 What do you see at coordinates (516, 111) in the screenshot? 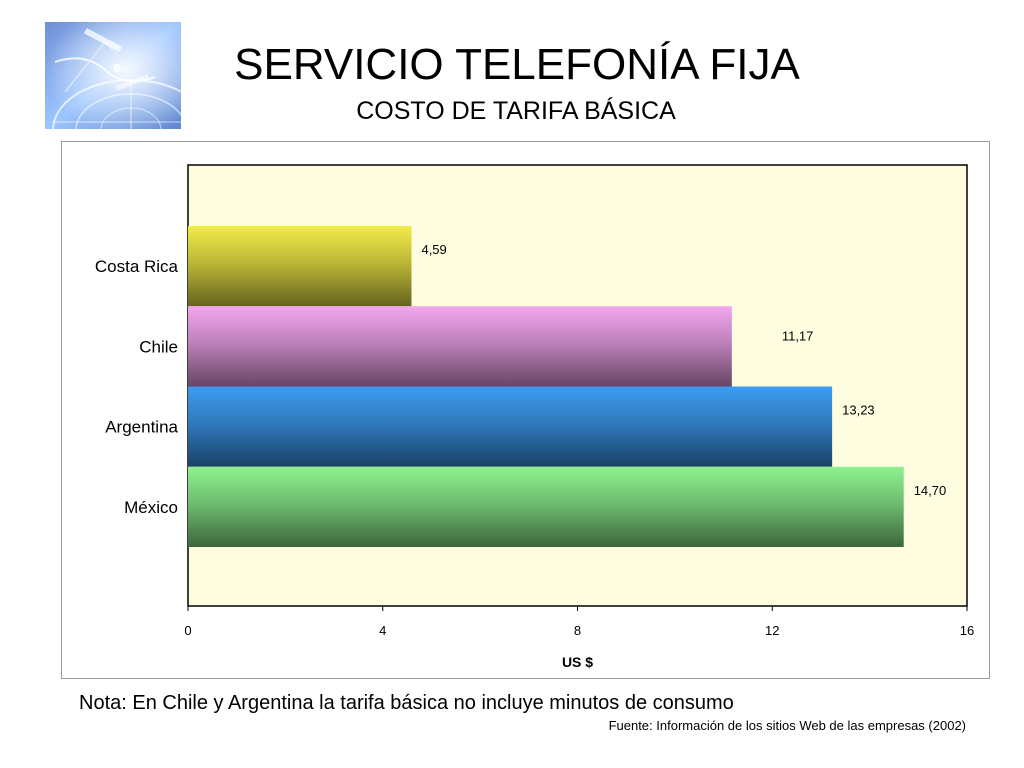
I see `page-subtitle: COSTO DE TARIFA BÁSICA` at bounding box center [516, 111].